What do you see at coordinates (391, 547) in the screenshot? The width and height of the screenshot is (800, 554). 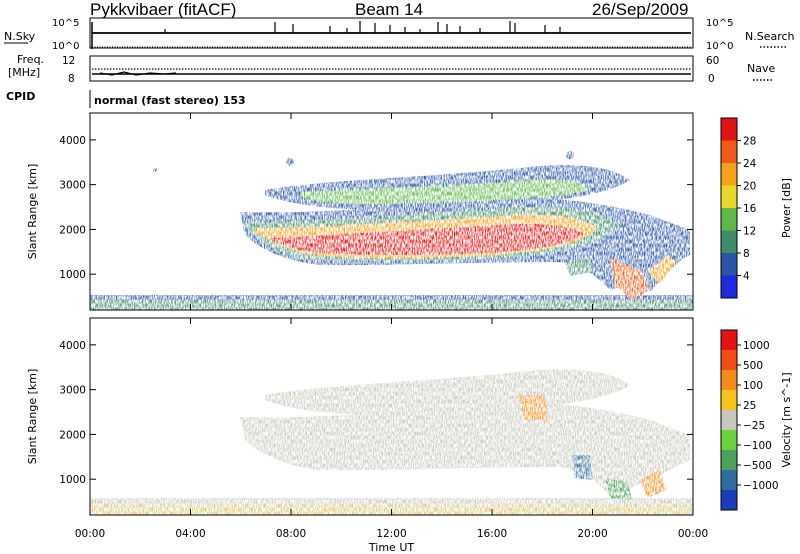 I see `x-axis-label: Time UT` at bounding box center [391, 547].